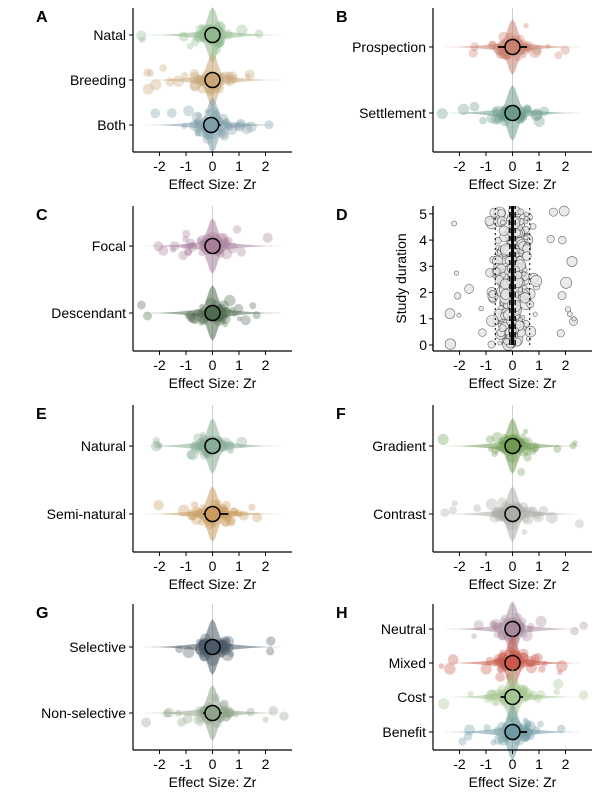  What do you see at coordinates (192, 35) in the screenshot?
I see `category-natal: Natal` at bounding box center [192, 35].